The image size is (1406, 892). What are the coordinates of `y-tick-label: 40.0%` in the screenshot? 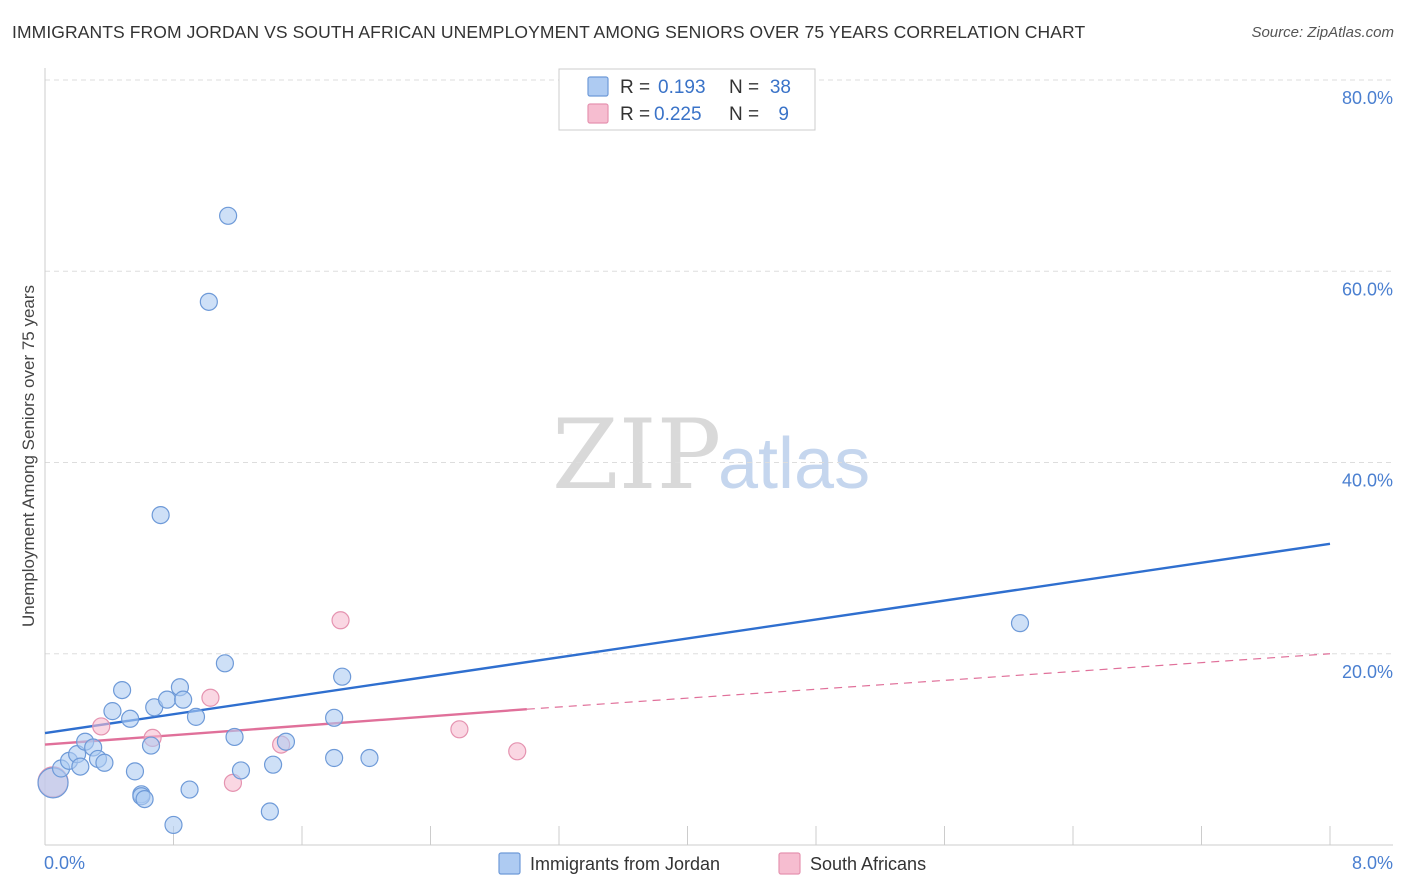 It's located at (1367, 481).